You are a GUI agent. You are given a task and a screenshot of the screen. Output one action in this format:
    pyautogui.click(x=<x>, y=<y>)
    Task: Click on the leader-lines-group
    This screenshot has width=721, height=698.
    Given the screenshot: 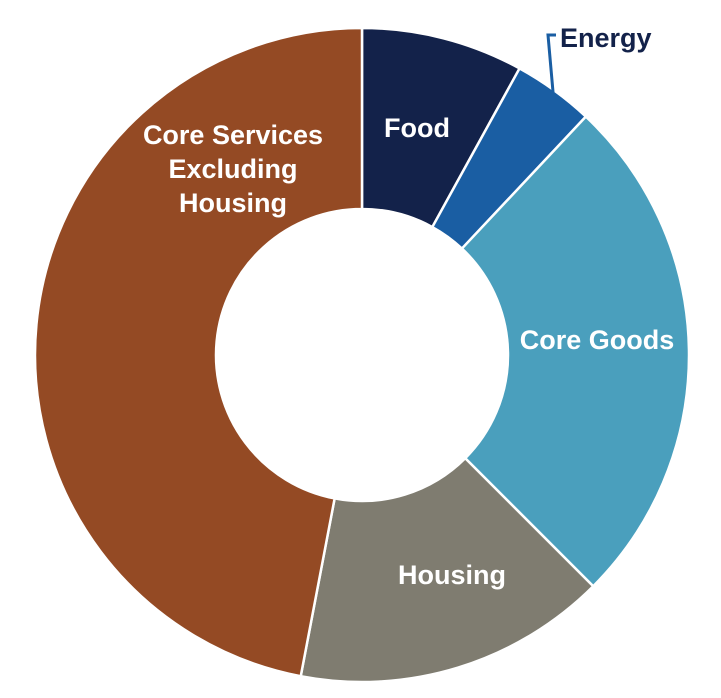 What is the action you would take?
    pyautogui.click(x=551, y=63)
    